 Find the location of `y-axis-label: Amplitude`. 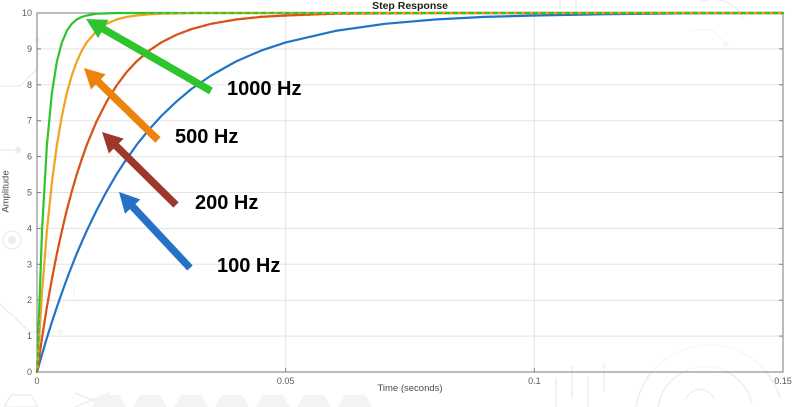

y-axis-label: Amplitude is located at coordinates (6, 191).